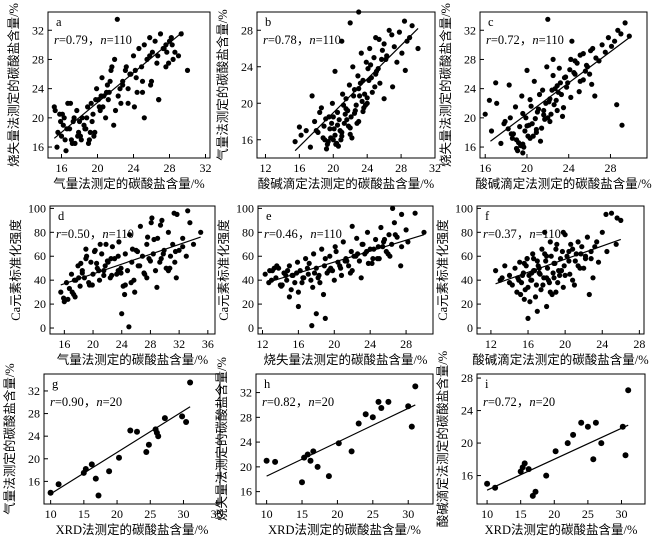 The image size is (668, 549). Describe the element at coordinates (40, 280) in the screenshot. I see `panel-d-ytick-label: 40` at that location.